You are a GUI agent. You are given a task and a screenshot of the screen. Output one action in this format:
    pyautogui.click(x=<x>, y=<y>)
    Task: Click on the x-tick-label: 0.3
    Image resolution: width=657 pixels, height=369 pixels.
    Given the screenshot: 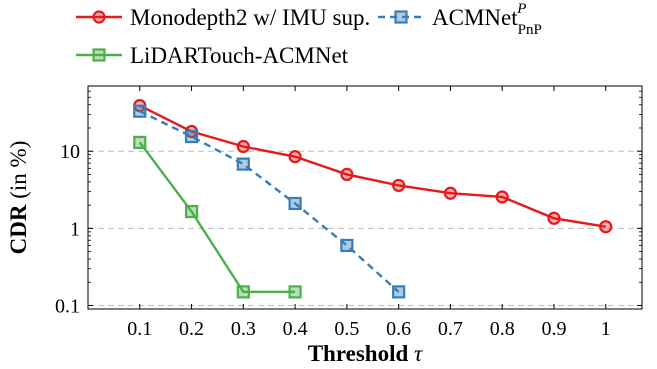 What is the action you would take?
    pyautogui.click(x=243, y=329)
    